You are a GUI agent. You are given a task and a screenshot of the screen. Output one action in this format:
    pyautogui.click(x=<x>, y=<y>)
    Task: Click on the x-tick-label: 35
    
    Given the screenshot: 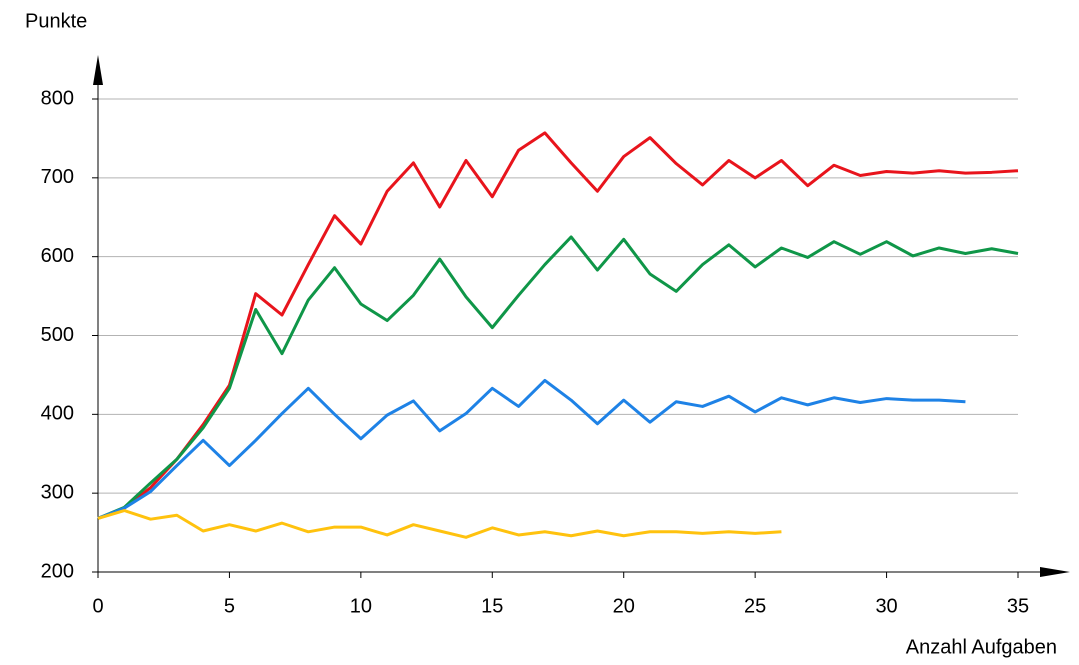 What is the action you would take?
    pyautogui.click(x=1018, y=606)
    